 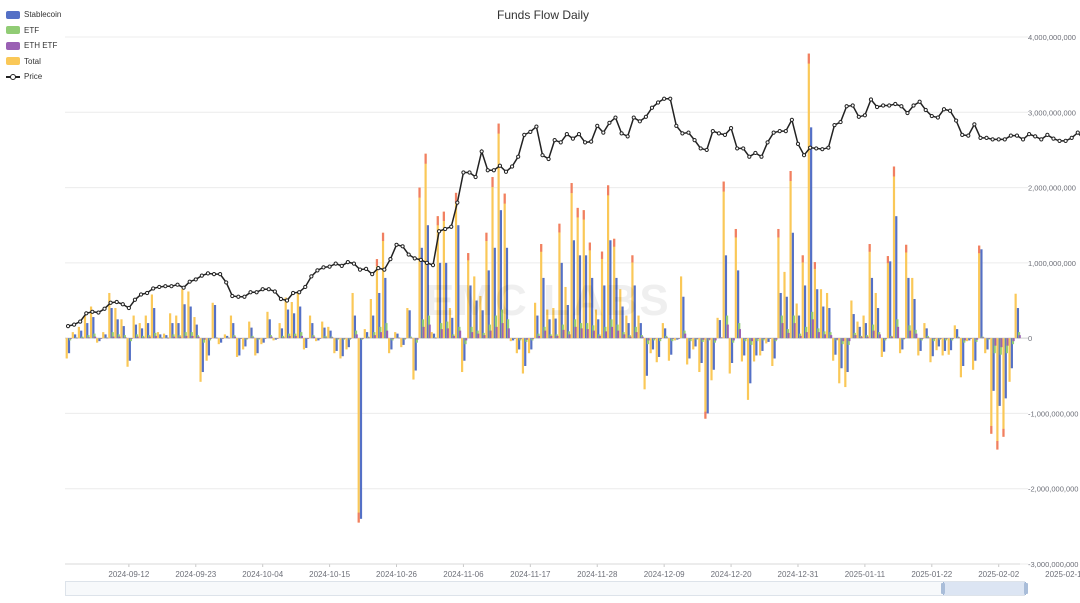 I want to click on legend-item-price: Price, so click(x=33, y=77).